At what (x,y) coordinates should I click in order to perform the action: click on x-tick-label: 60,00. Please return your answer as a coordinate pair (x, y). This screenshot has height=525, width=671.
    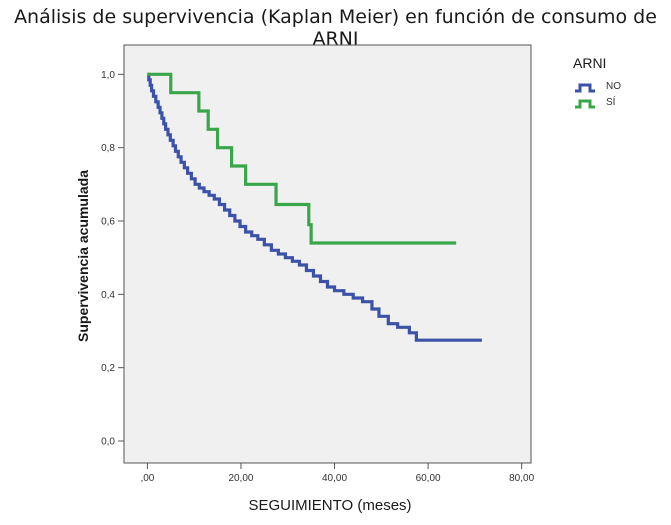
    Looking at the image, I should click on (428, 478).